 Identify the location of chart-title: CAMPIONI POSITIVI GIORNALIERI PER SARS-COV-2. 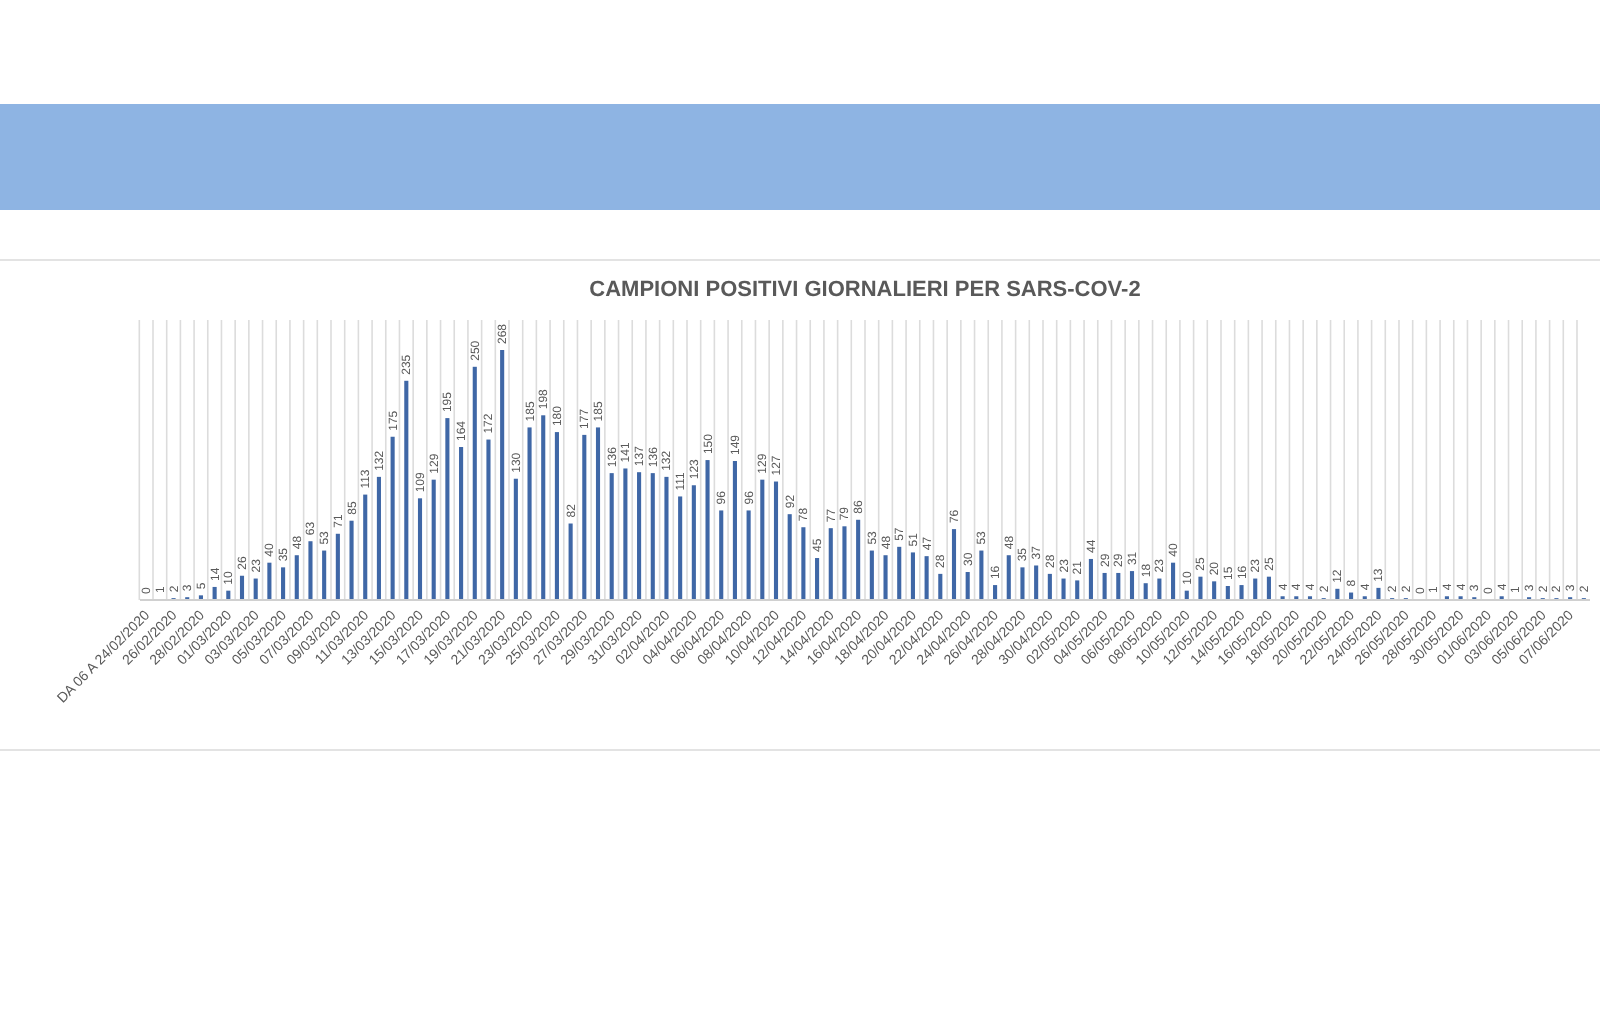
(865, 290).